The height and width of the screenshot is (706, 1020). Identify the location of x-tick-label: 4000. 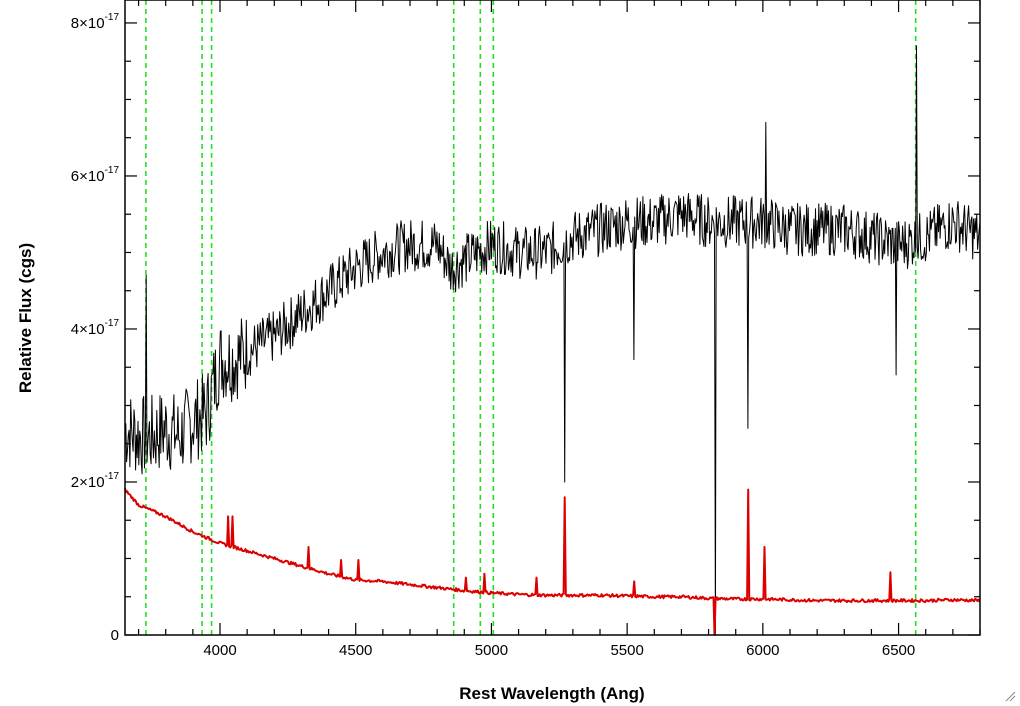
(219, 650).